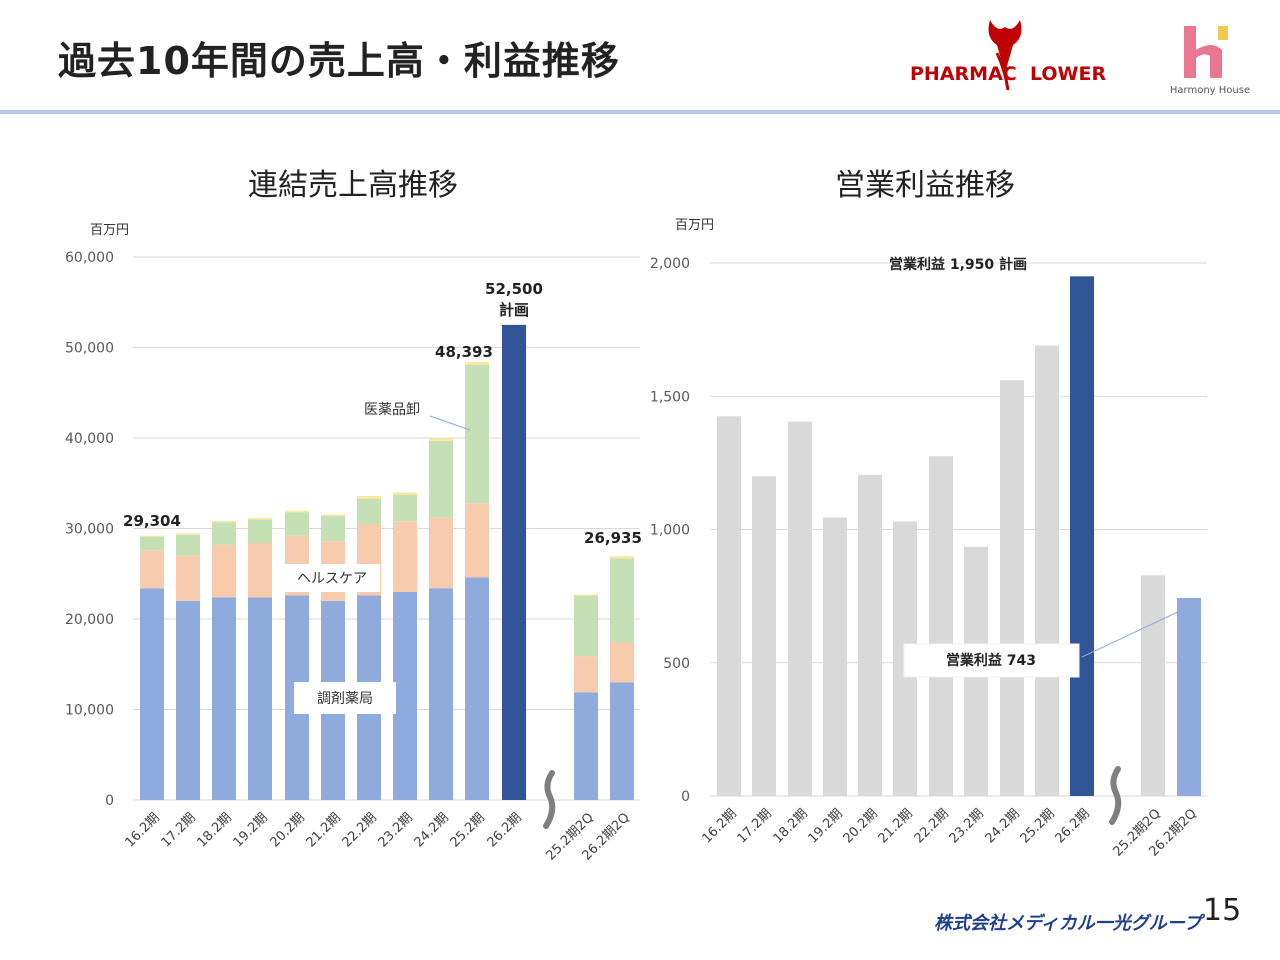 The height and width of the screenshot is (960, 1280). What do you see at coordinates (360, 830) in the screenshot?
I see `sales-x-tick: 22.2期` at bounding box center [360, 830].